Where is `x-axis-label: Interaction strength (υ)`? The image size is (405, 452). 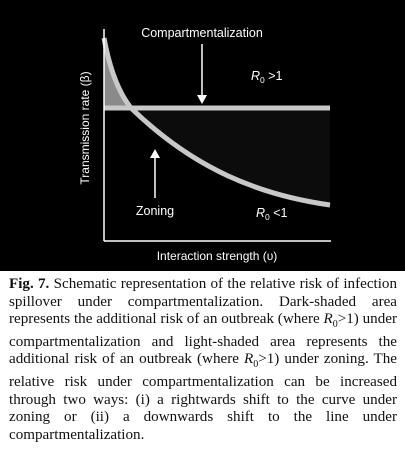
x-axis-label: Interaction strength (υ) is located at coordinates (217, 256).